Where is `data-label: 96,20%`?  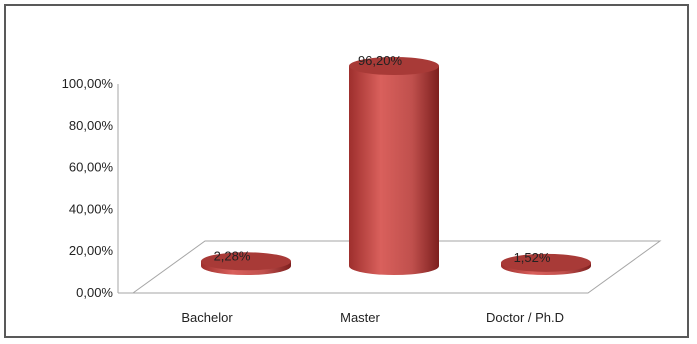 data-label: 96,20% is located at coordinates (380, 60).